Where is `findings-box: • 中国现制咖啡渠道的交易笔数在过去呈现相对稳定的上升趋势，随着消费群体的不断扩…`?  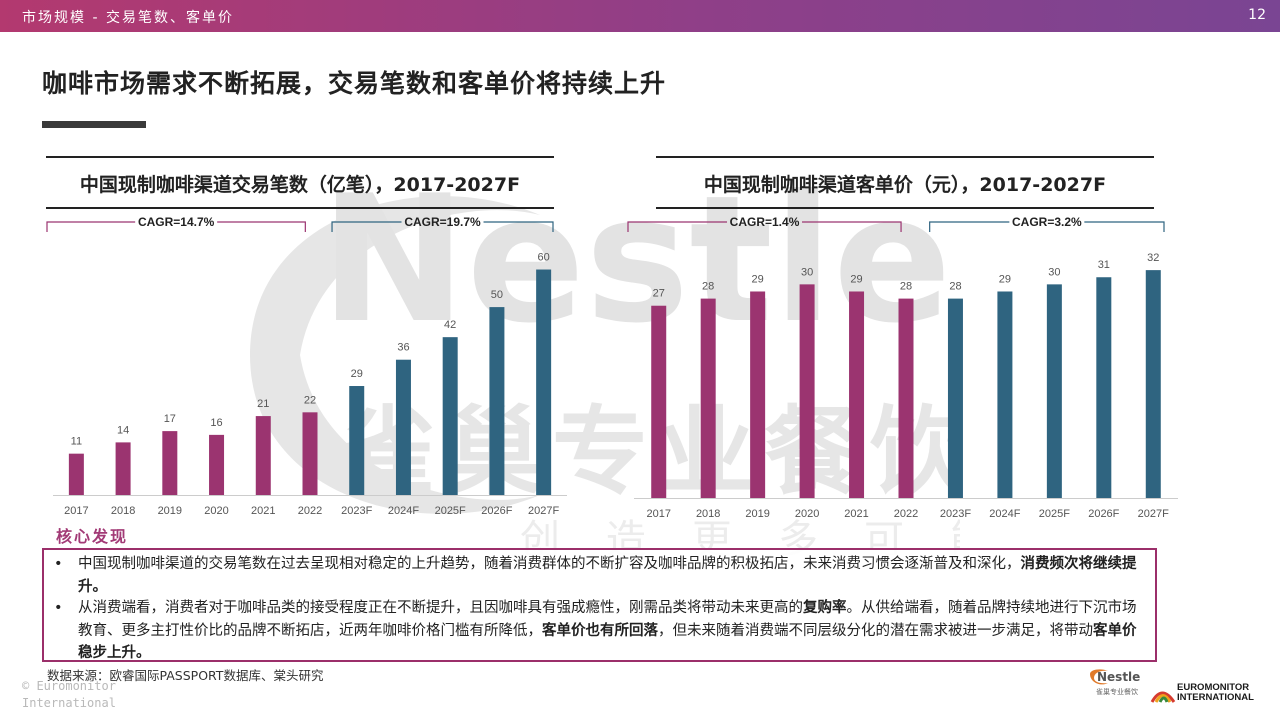
findings-box: • 中国现制咖啡渠道的交易笔数在过去呈现相对稳定的上升趋势，随着消费群体的不断扩… is located at coordinates (599, 605).